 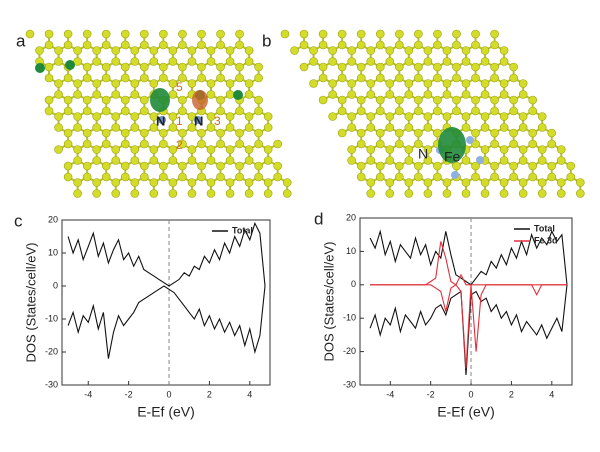 What do you see at coordinates (179, 87) in the screenshot?
I see `site-label: 5` at bounding box center [179, 87].